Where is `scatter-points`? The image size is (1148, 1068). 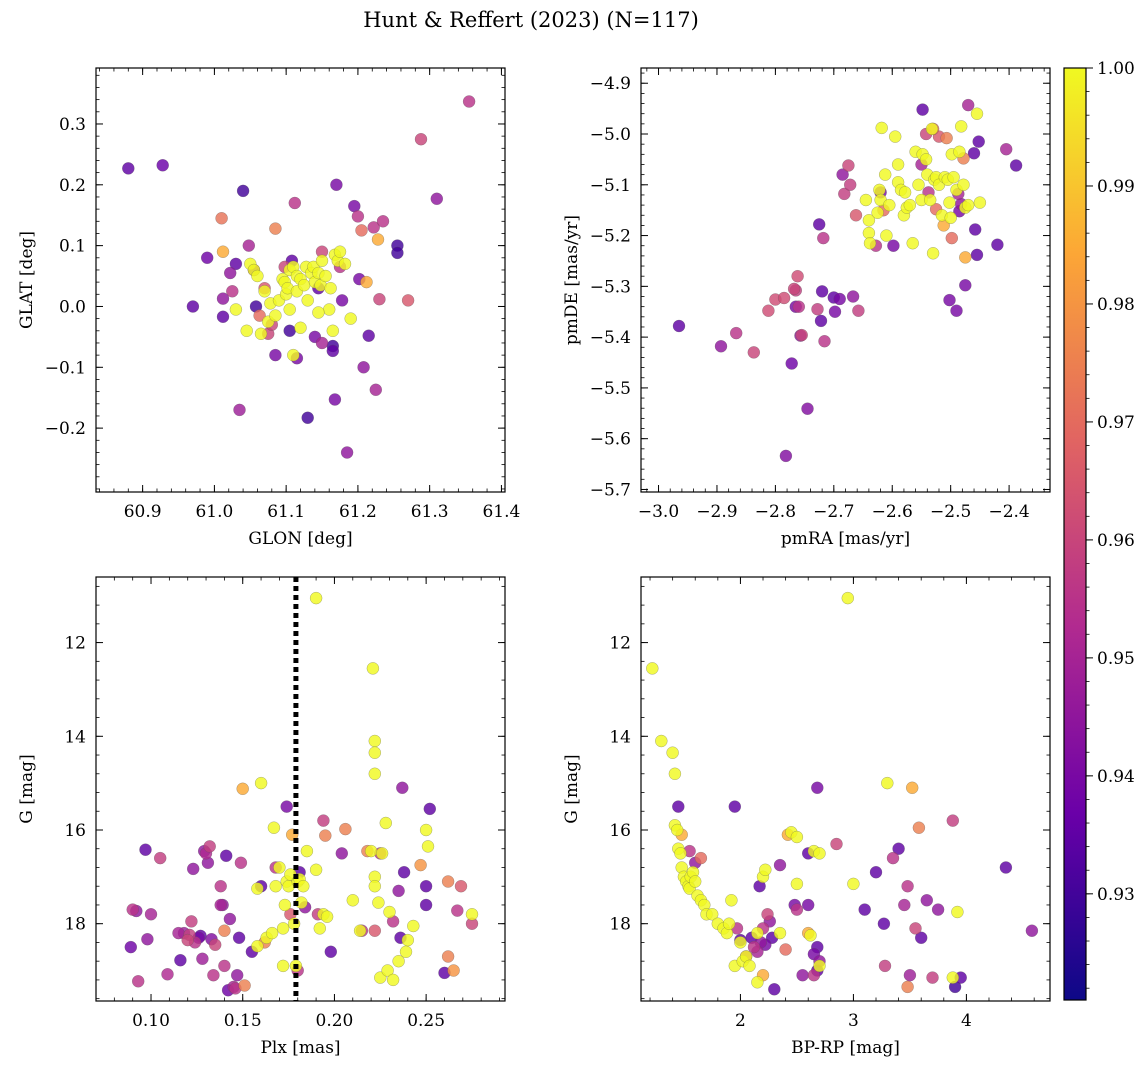
scatter-points is located at coordinates (842, 793).